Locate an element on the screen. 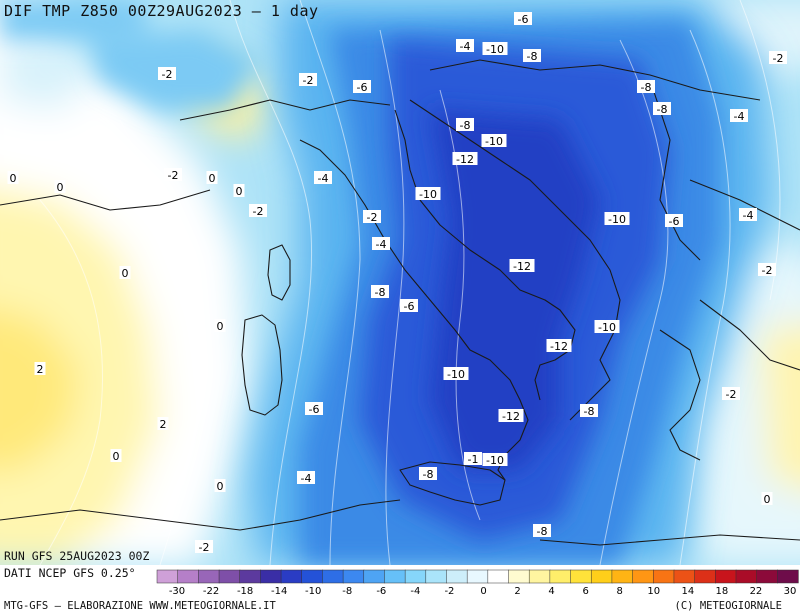 The width and height of the screenshot is (800, 616). colorbar-tick-label: 2 is located at coordinates (517, 591).